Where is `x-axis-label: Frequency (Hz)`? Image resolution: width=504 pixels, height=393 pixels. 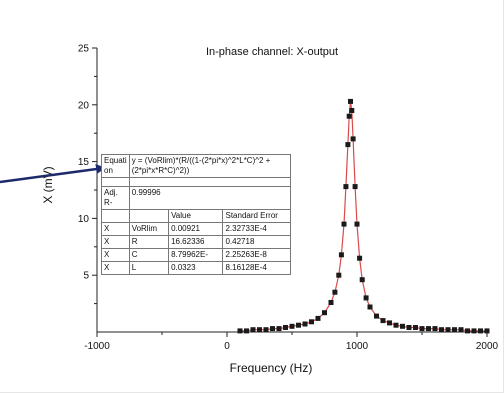 x-axis-label: Frequency (Hz) is located at coordinates (271, 368).